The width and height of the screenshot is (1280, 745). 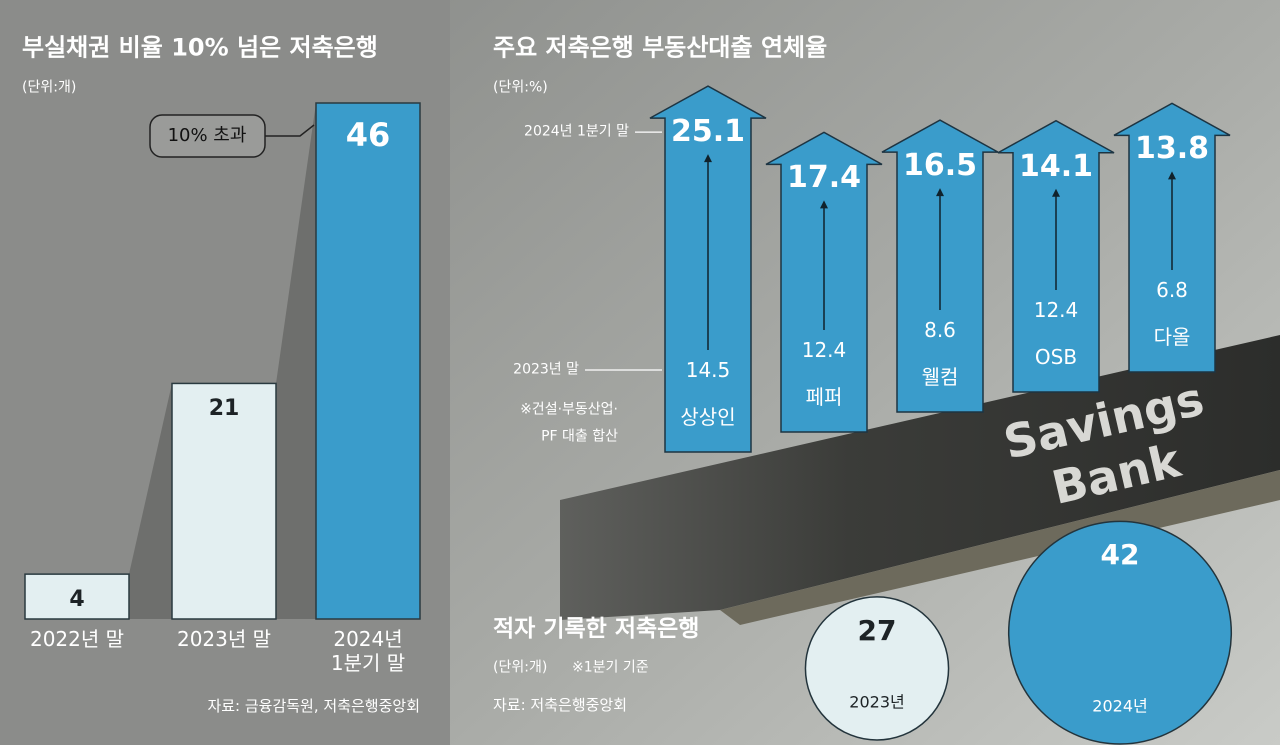 What do you see at coordinates (708, 132) in the screenshot?
I see `value-label: 25.1` at bounding box center [708, 132].